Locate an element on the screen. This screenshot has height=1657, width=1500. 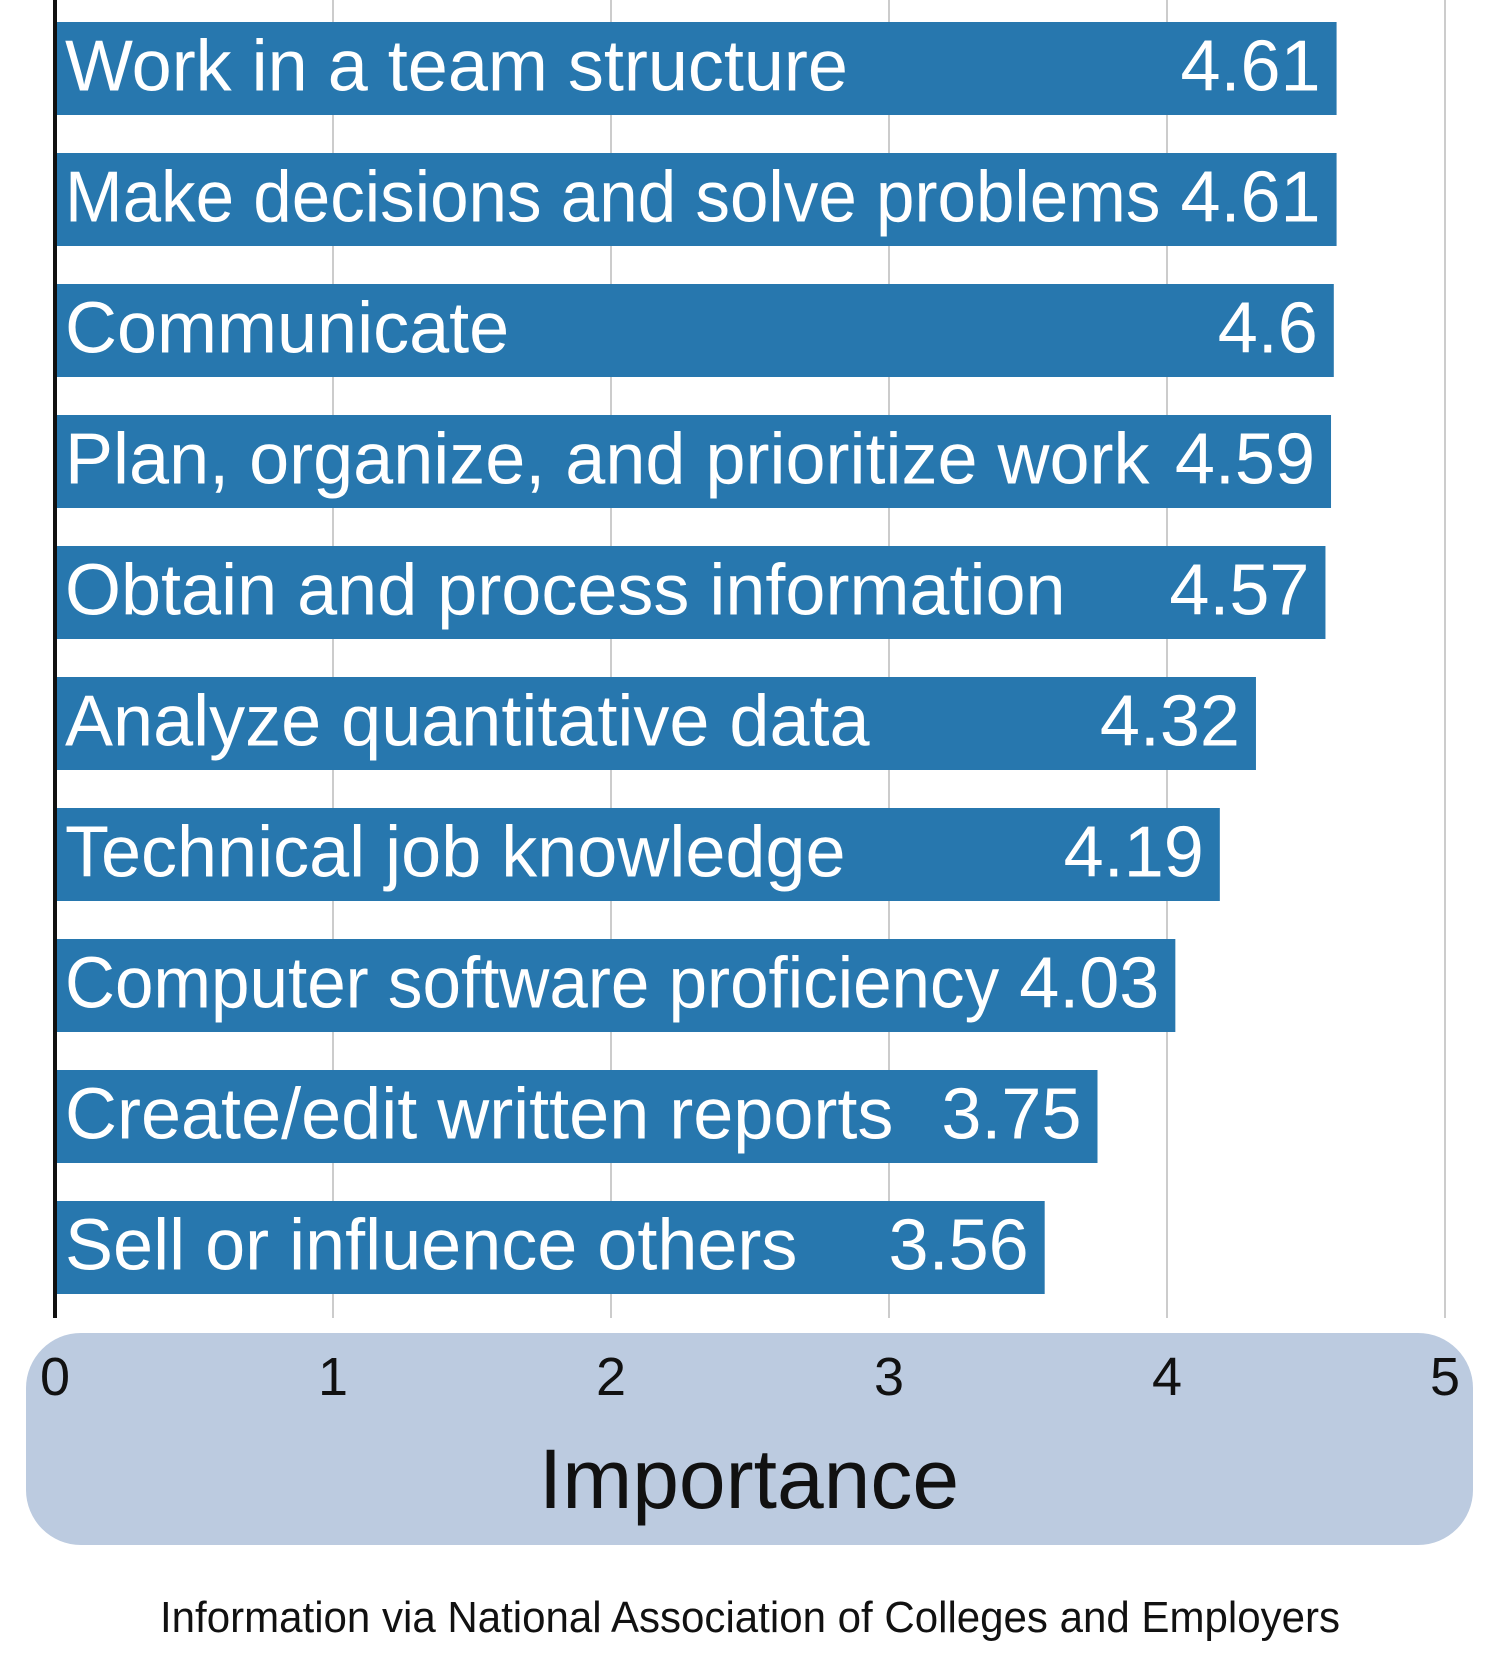
bar-category-label: Create/edit written reports is located at coordinates (479, 1115).